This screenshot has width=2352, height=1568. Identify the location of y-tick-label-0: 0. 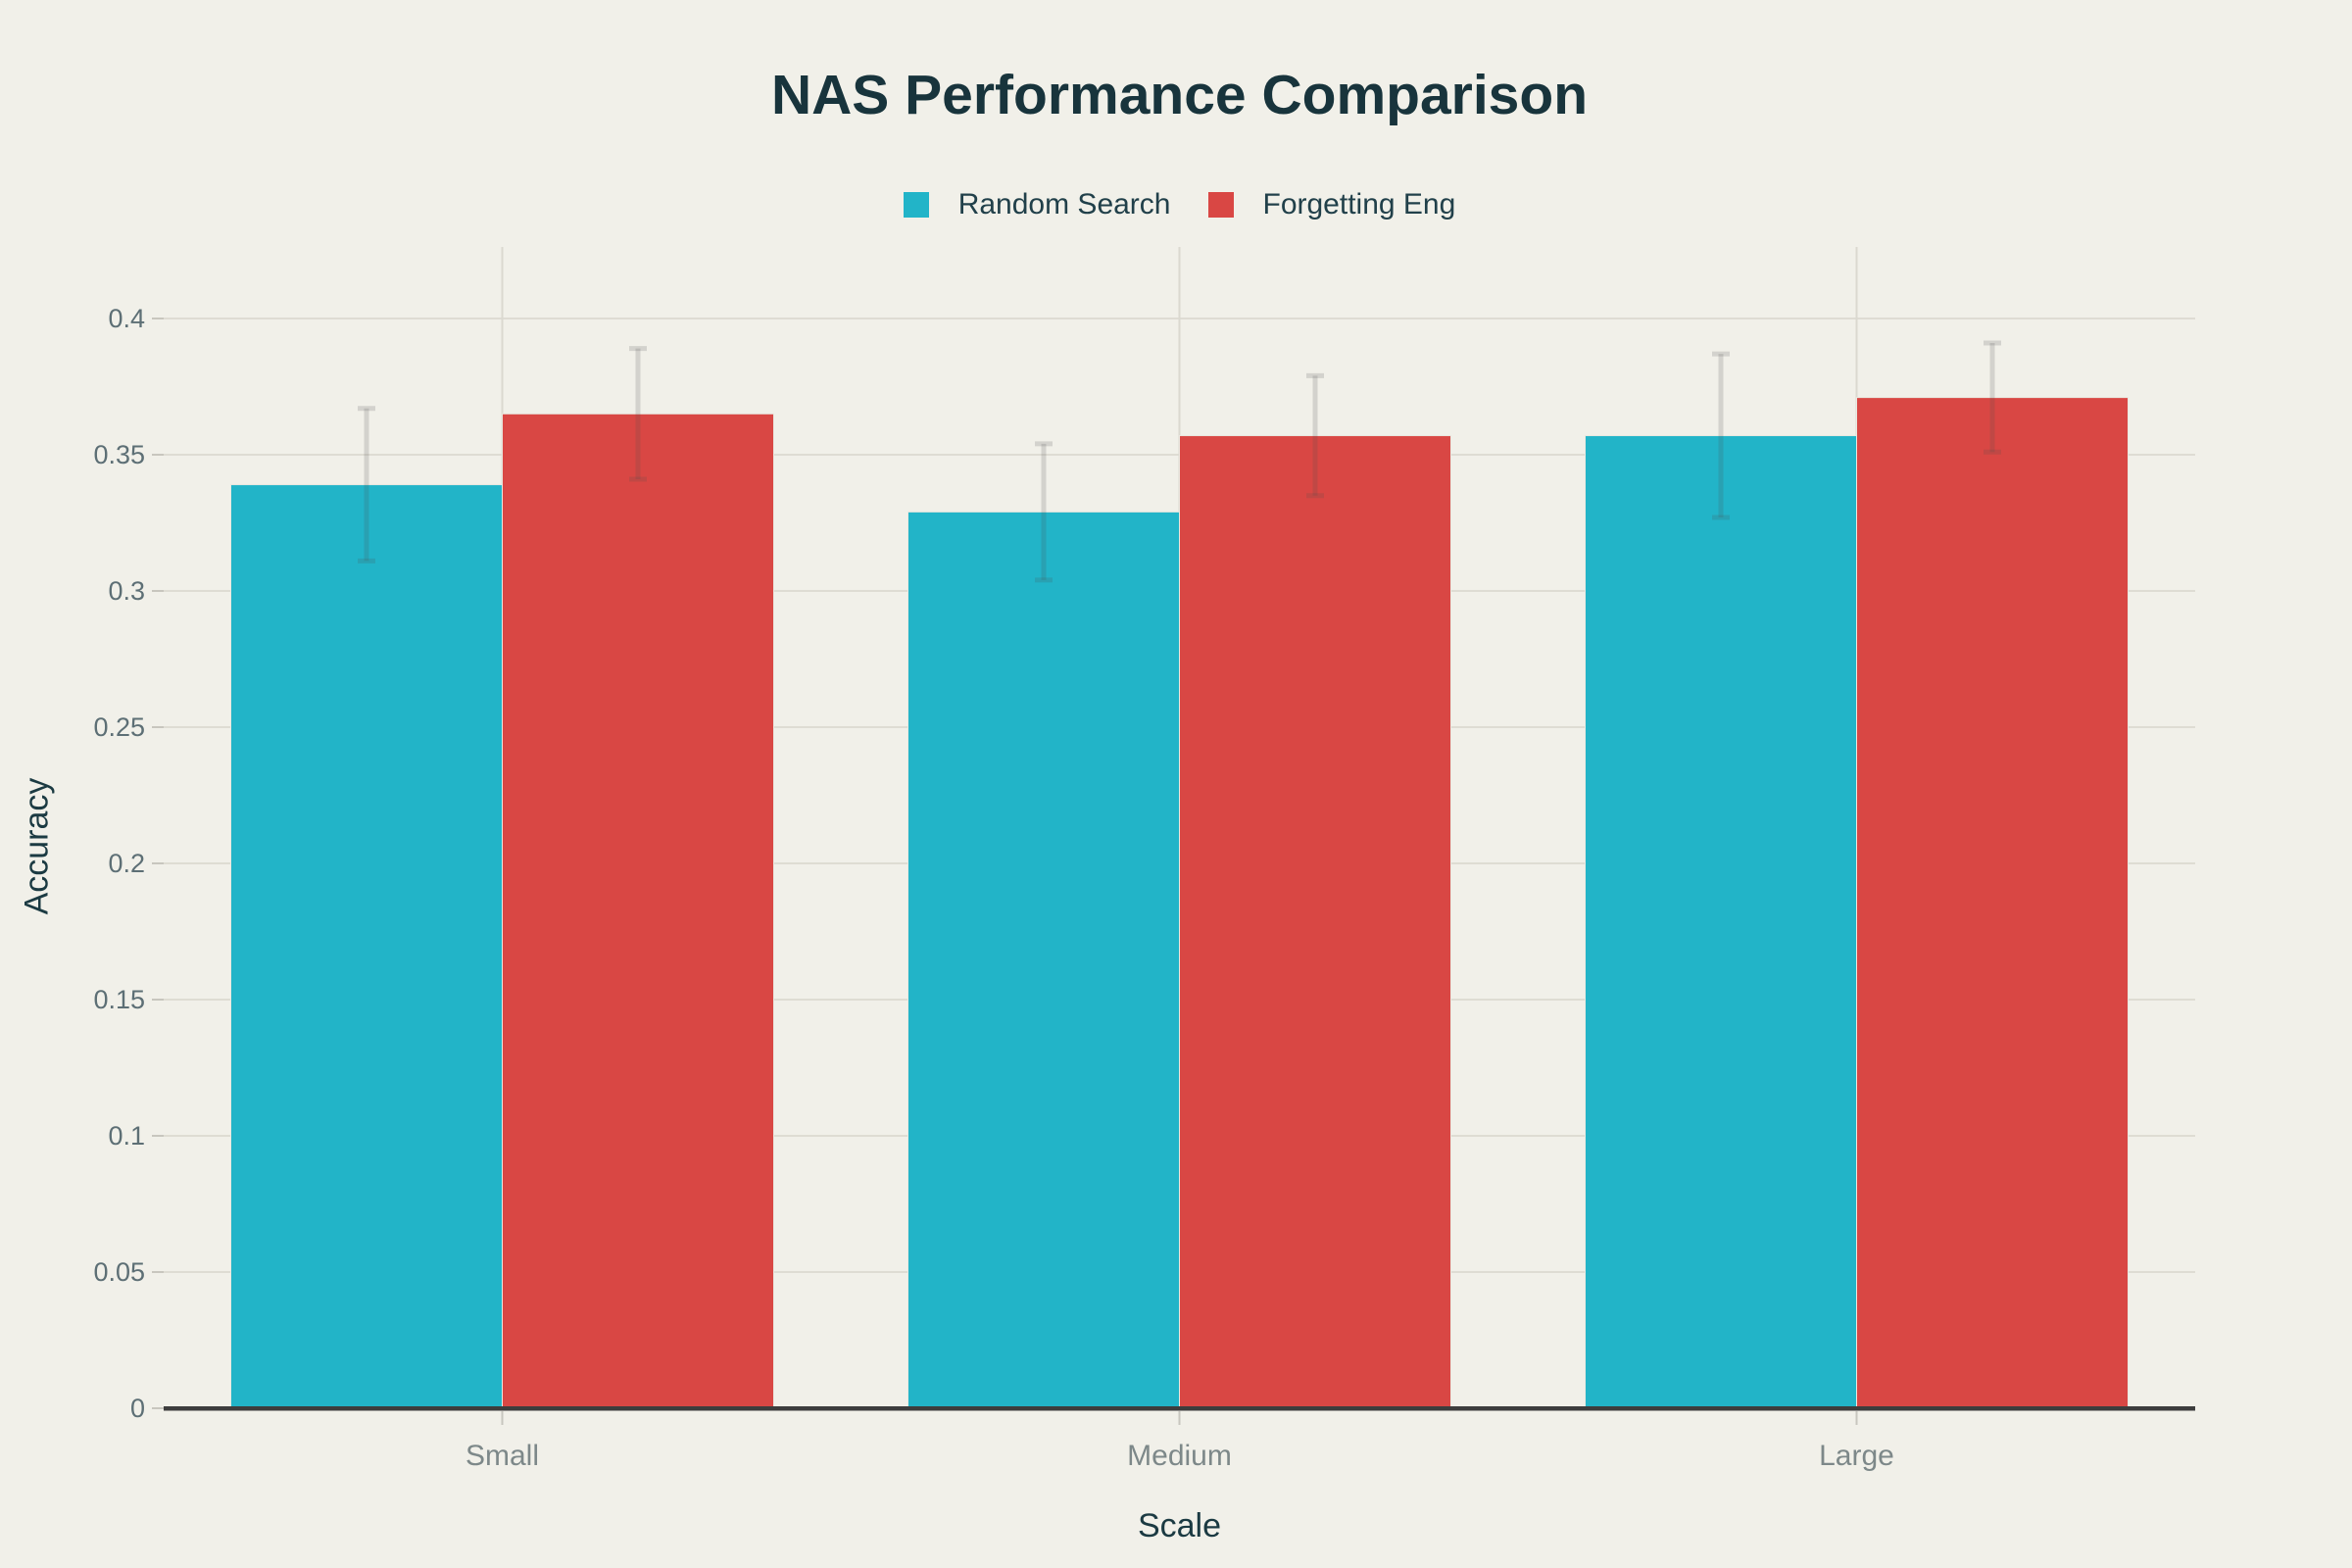
(137, 1408).